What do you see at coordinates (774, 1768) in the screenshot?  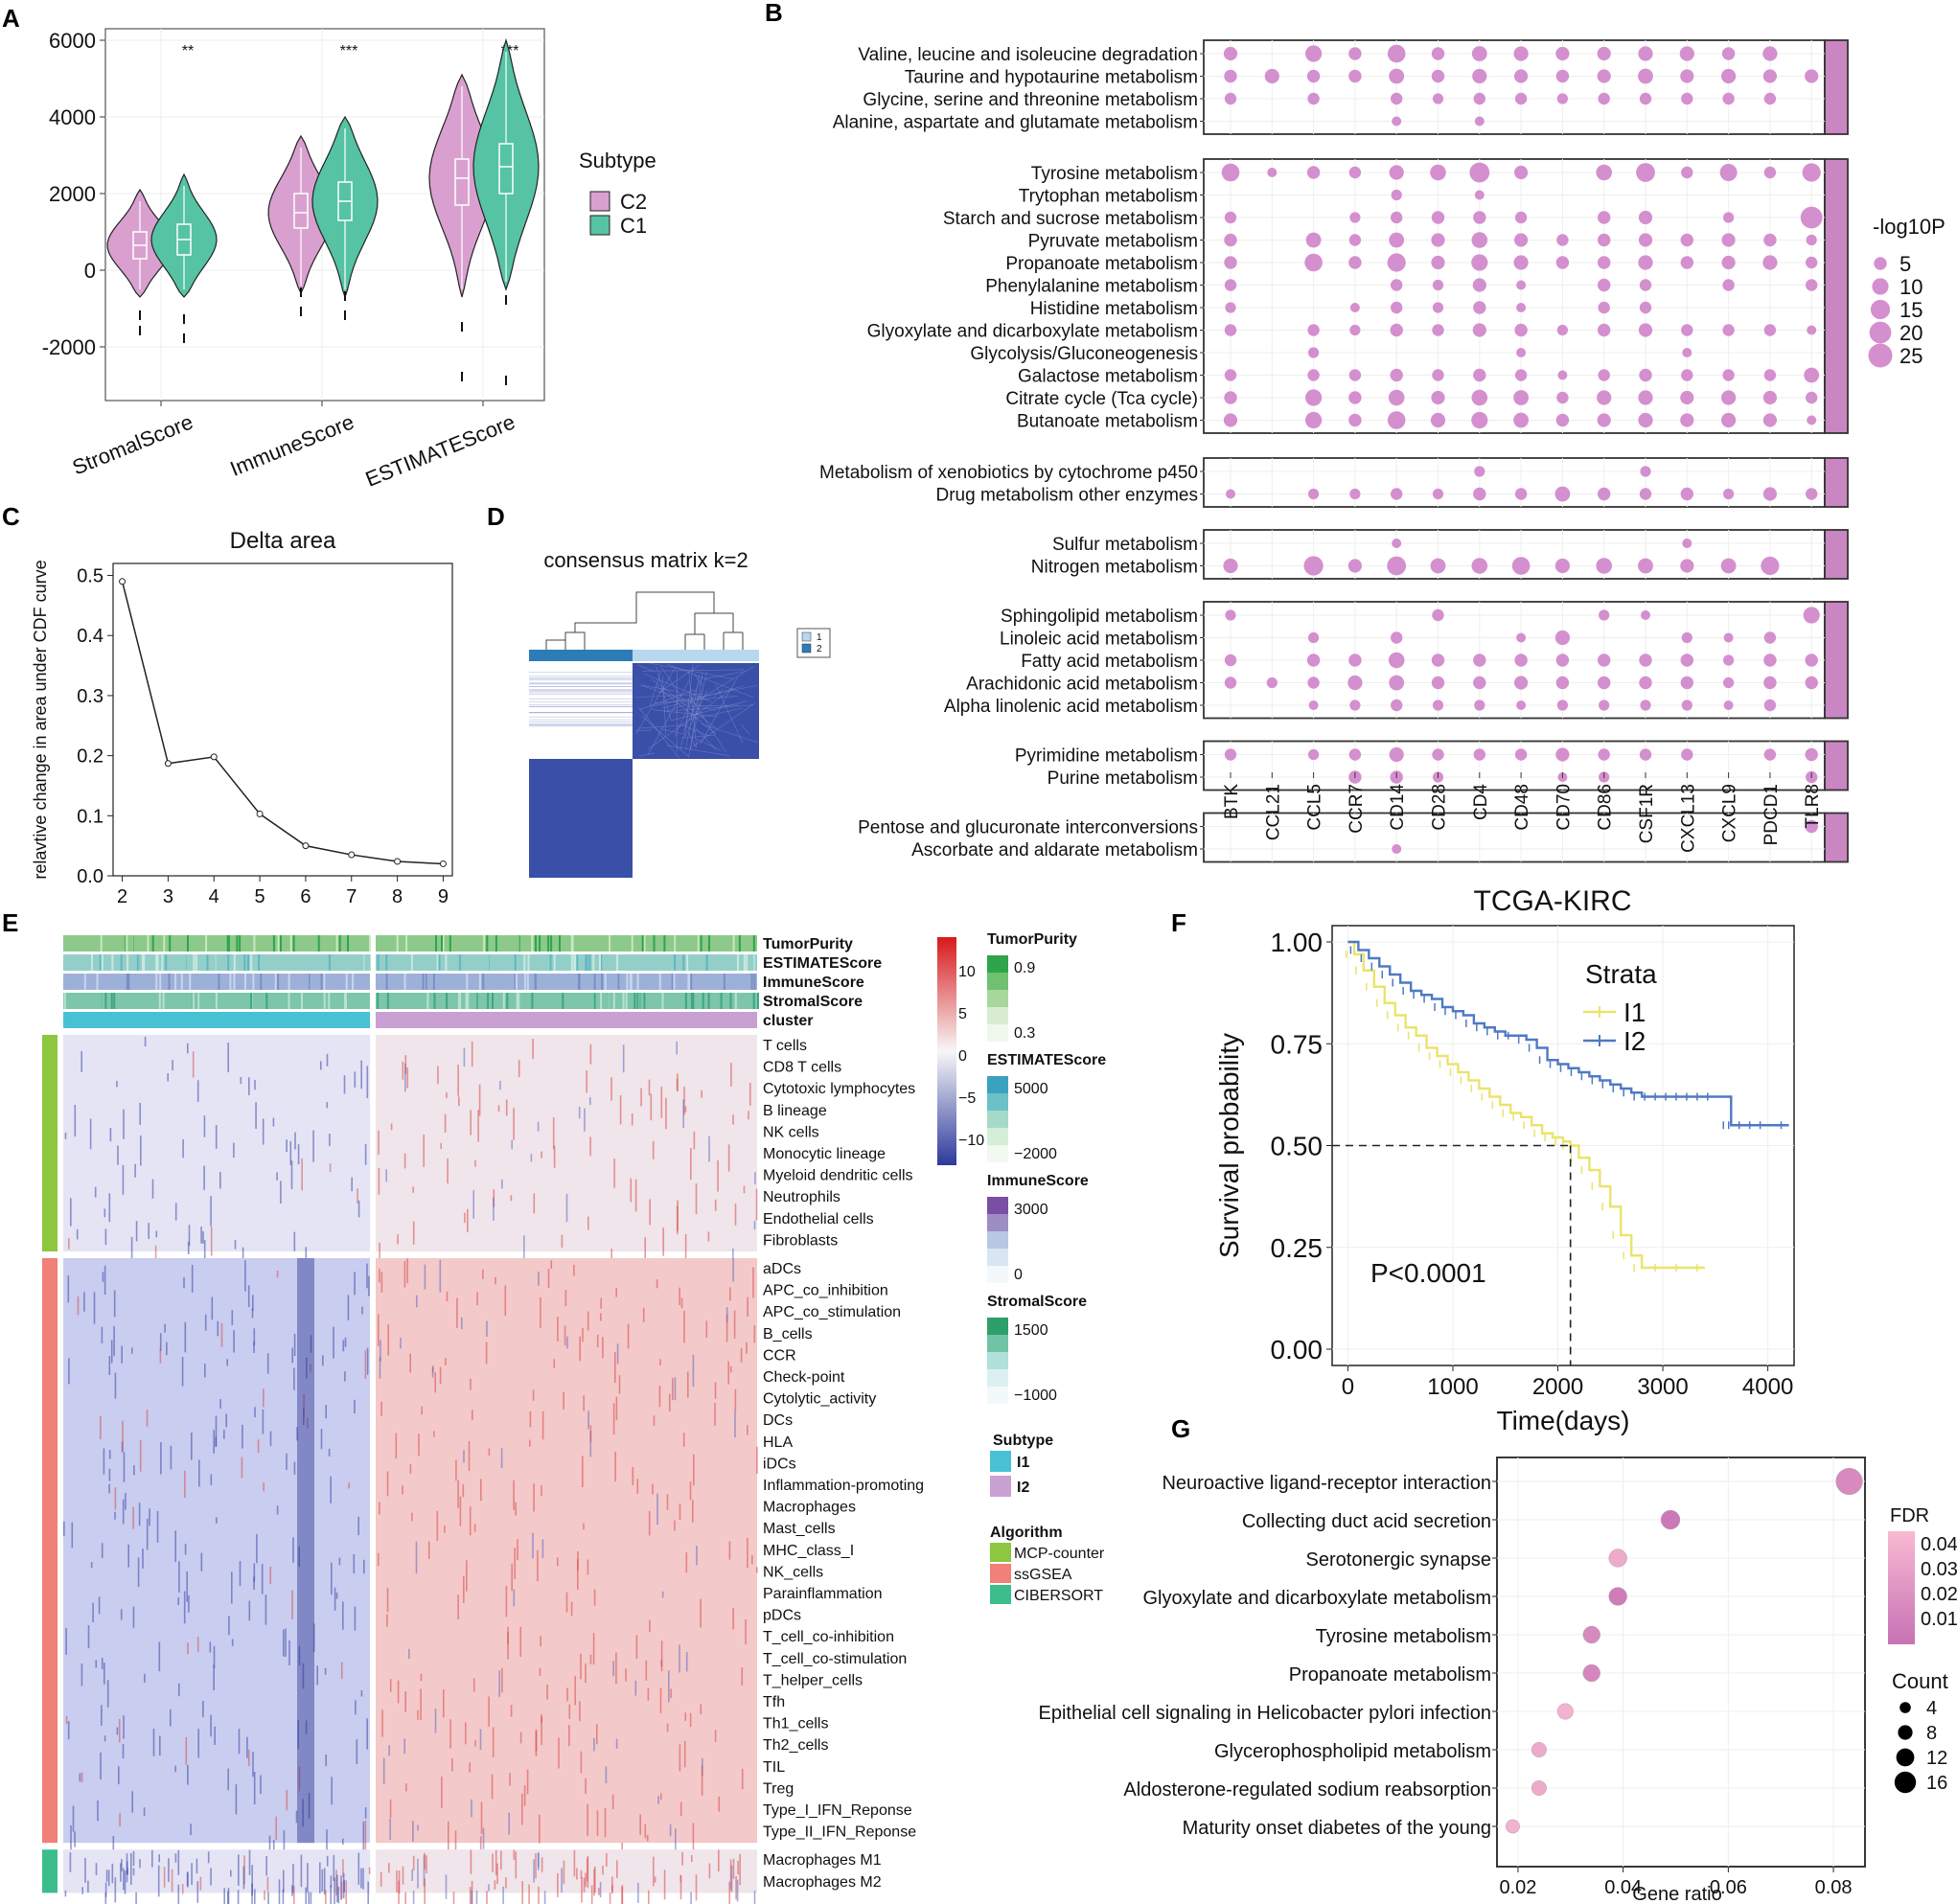 I see `row-label: TIL` at bounding box center [774, 1768].